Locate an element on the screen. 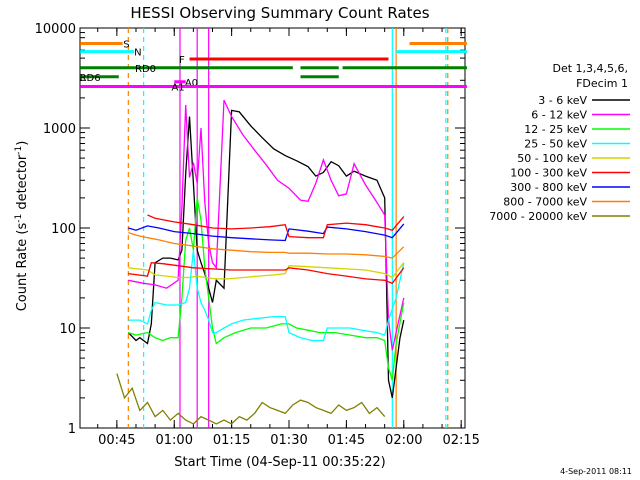 The image size is (640, 480). legend-label-7: 800 - 7000 keV is located at coordinates (545, 202).